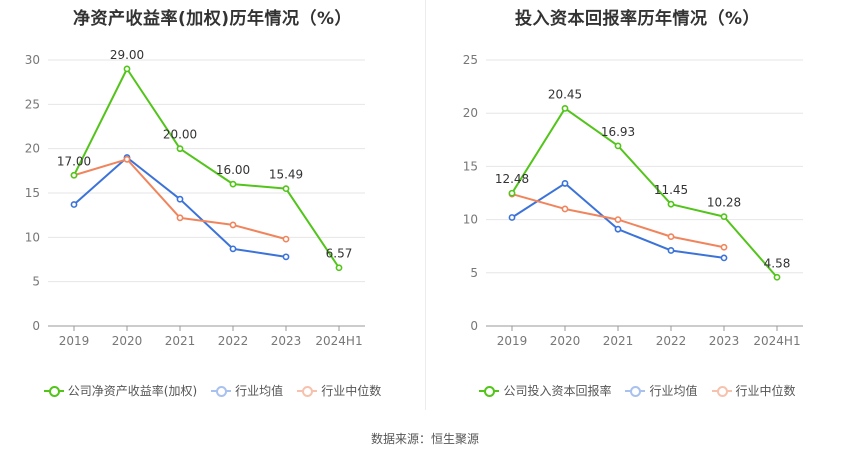  I want to click on legend-item-company: 公司净资产收益率(加权), so click(120, 390).